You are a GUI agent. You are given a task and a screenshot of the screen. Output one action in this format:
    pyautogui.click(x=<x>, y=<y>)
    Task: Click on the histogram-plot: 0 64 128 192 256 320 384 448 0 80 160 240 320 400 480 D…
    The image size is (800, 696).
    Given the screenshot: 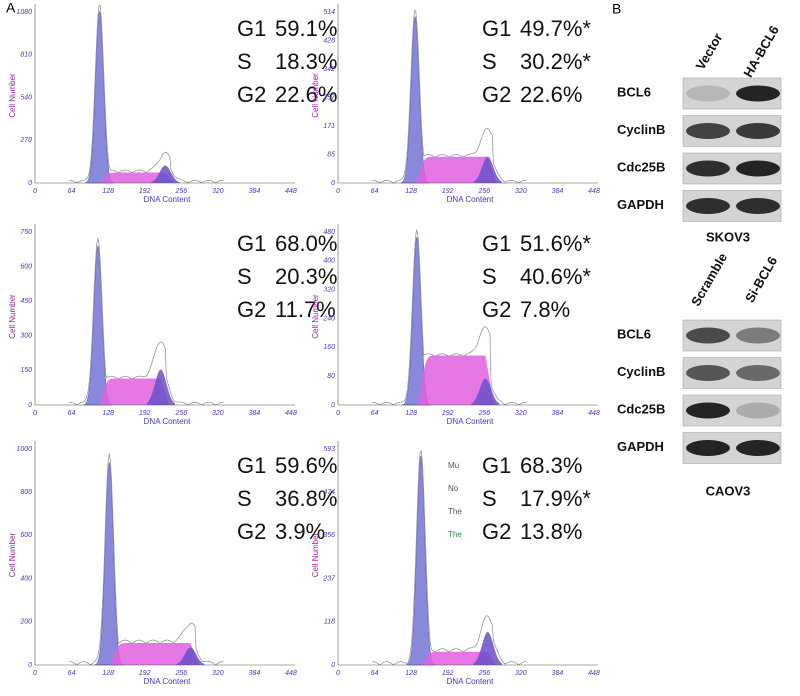 What is the action you would take?
    pyautogui.click(x=455, y=325)
    